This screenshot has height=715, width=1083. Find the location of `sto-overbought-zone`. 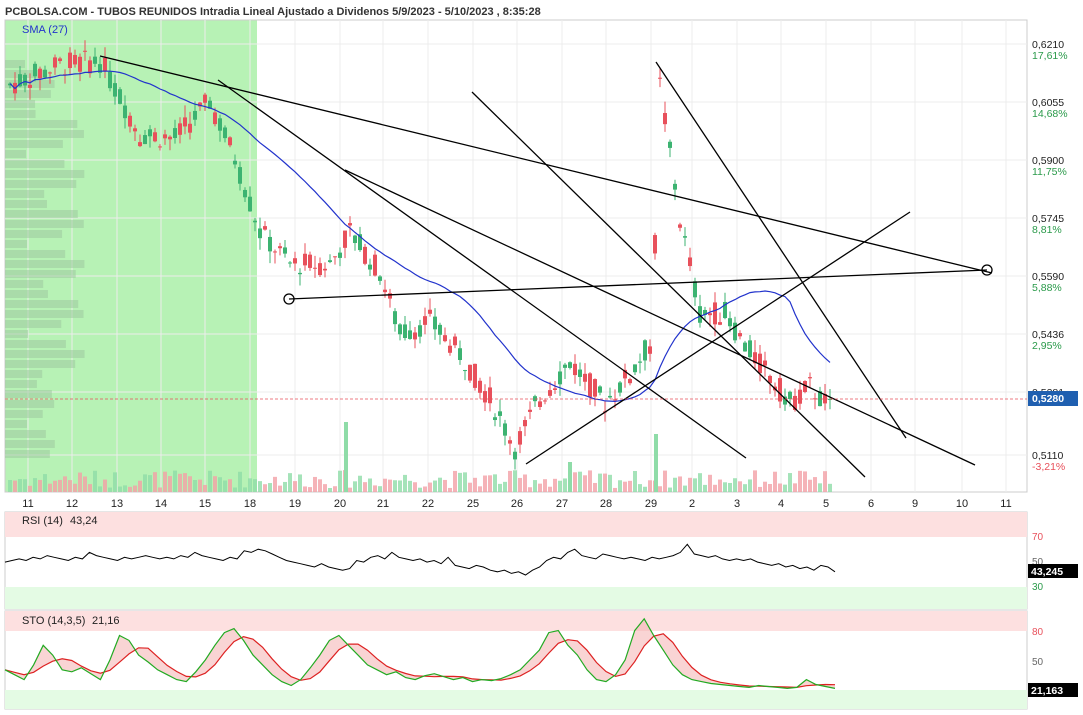

sto-overbought-zone is located at coordinates (516, 621).